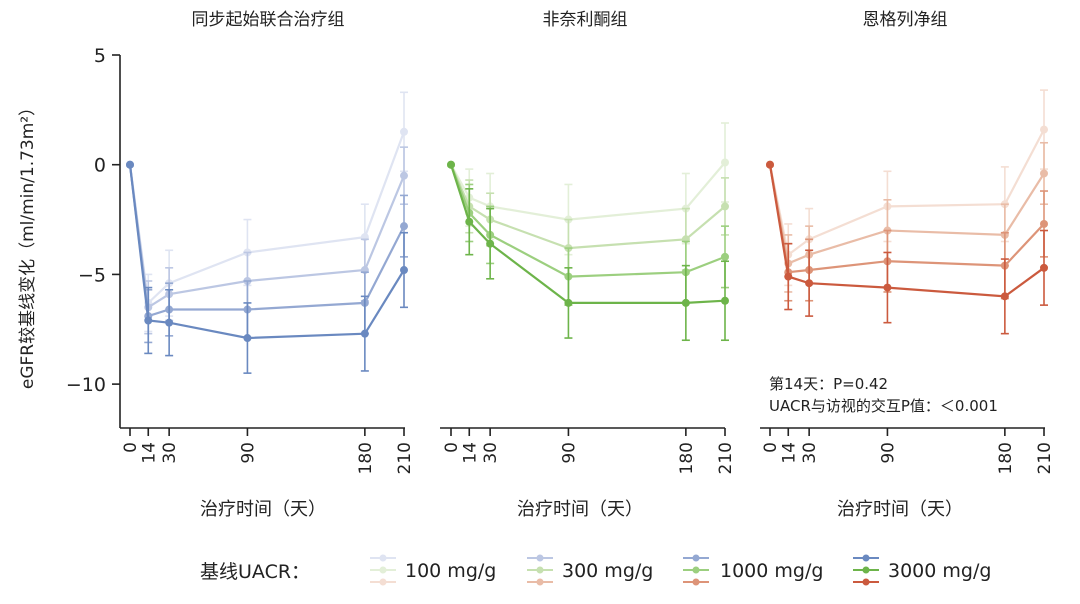 Image resolution: width=1080 pixels, height=604 pixels. I want to click on legend-entry: 1000 mg/g, so click(753, 570).